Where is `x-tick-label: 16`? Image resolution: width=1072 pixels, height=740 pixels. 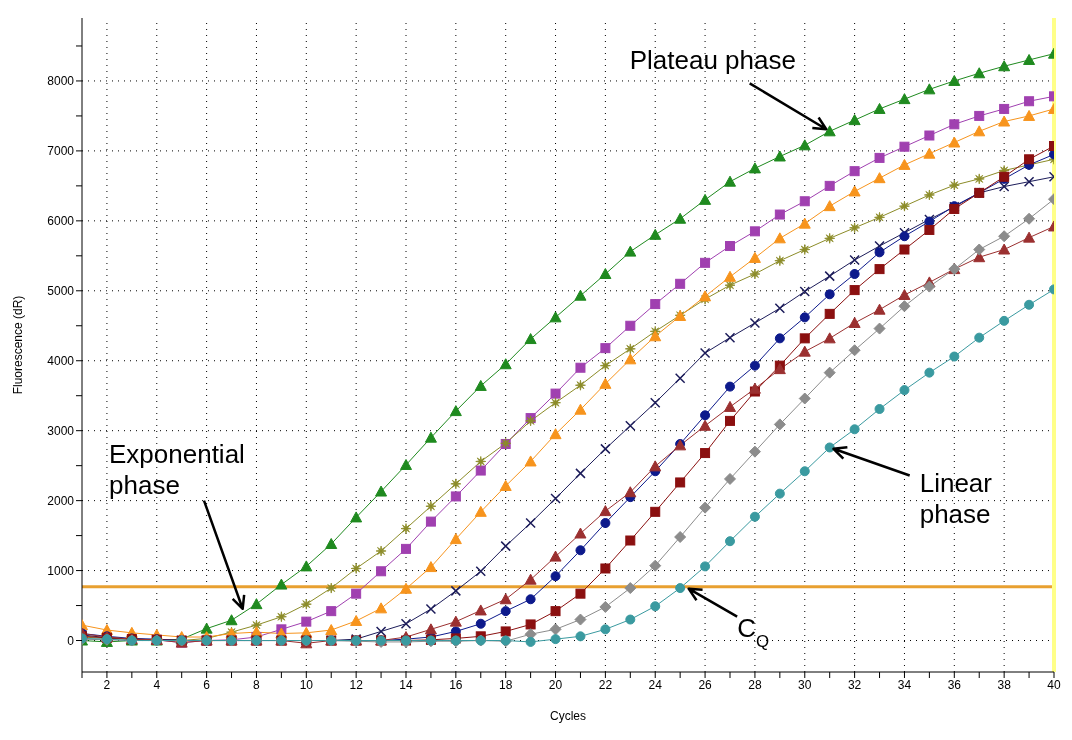
x-tick-label: 16 is located at coordinates (456, 684).